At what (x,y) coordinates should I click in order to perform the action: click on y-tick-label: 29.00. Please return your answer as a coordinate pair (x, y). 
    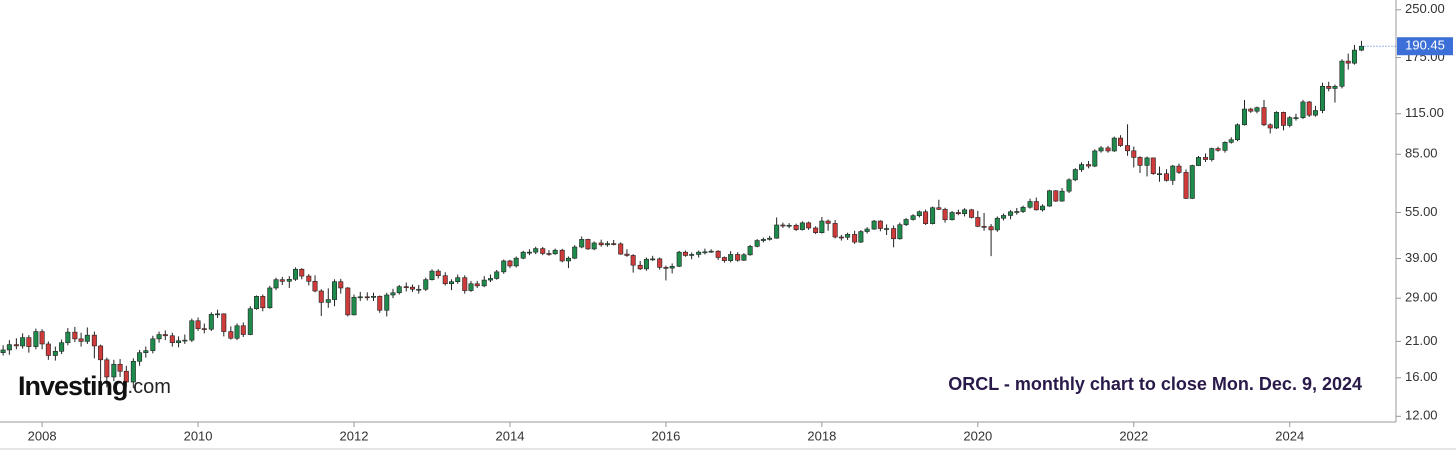
    Looking at the image, I should click on (1421, 297).